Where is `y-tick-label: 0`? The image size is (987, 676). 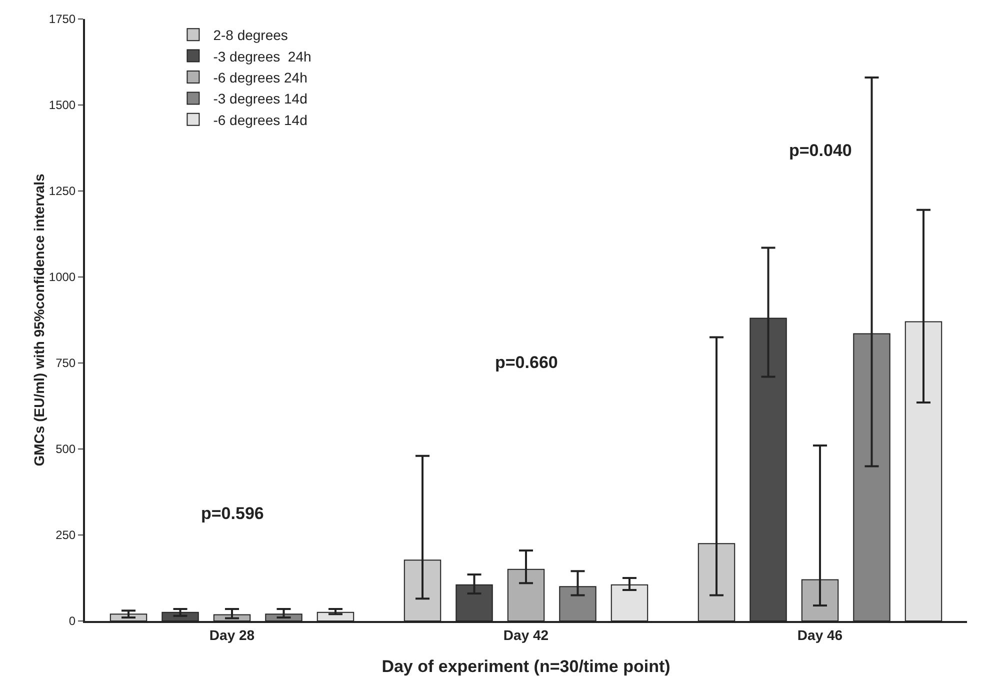 y-tick-label: 0 is located at coordinates (72, 621).